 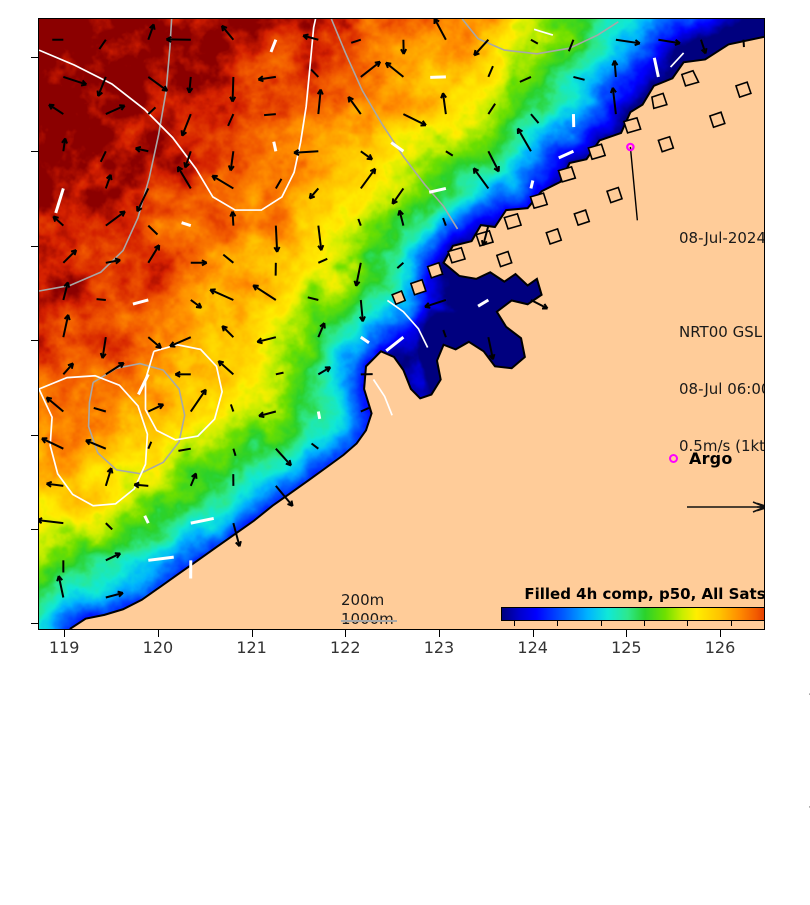 I want to click on colorbar-tick-label: 27, so click(x=730, y=628).